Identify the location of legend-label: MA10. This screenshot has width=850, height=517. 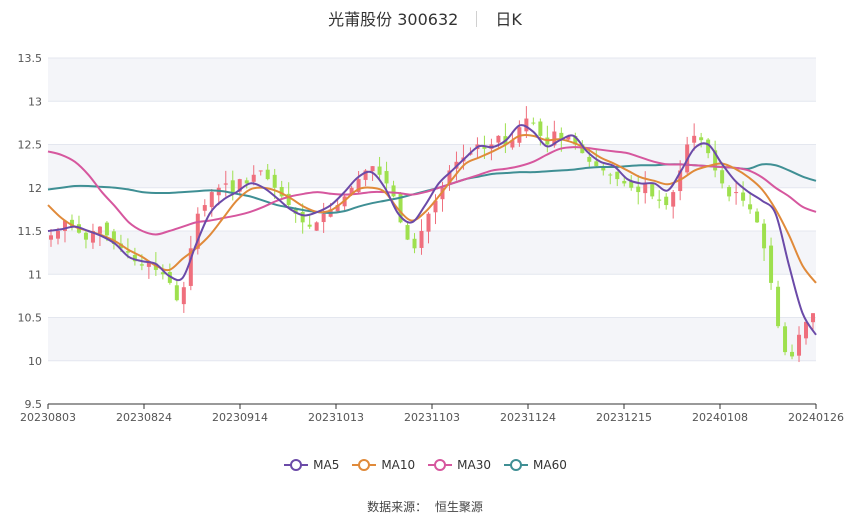
(398, 465).